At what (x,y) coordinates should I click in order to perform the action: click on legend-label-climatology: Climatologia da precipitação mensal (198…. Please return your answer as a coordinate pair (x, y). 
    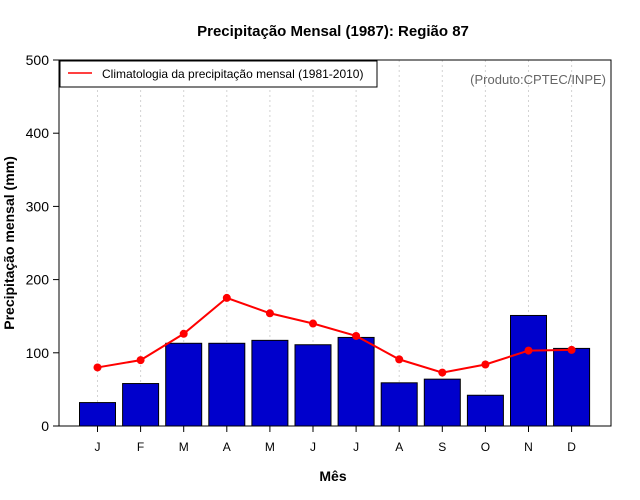
    Looking at the image, I should click on (232, 74).